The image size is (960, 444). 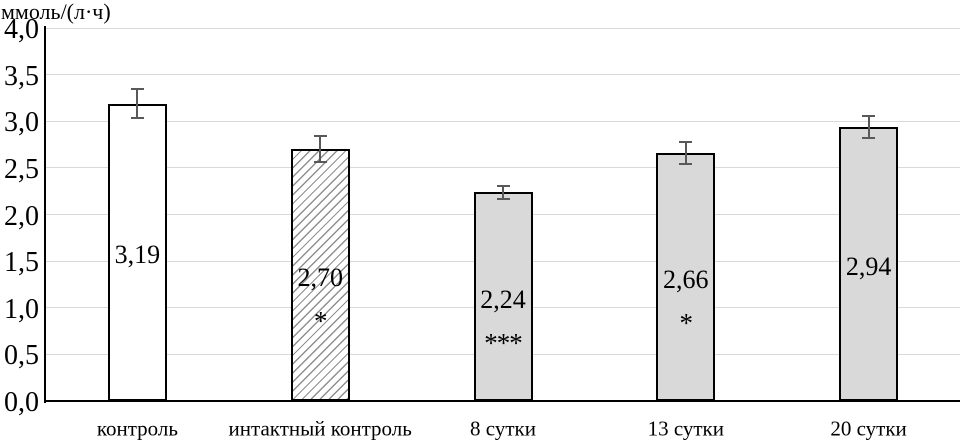 I want to click on y-tick-label: 0,0, so click(x=21, y=402).